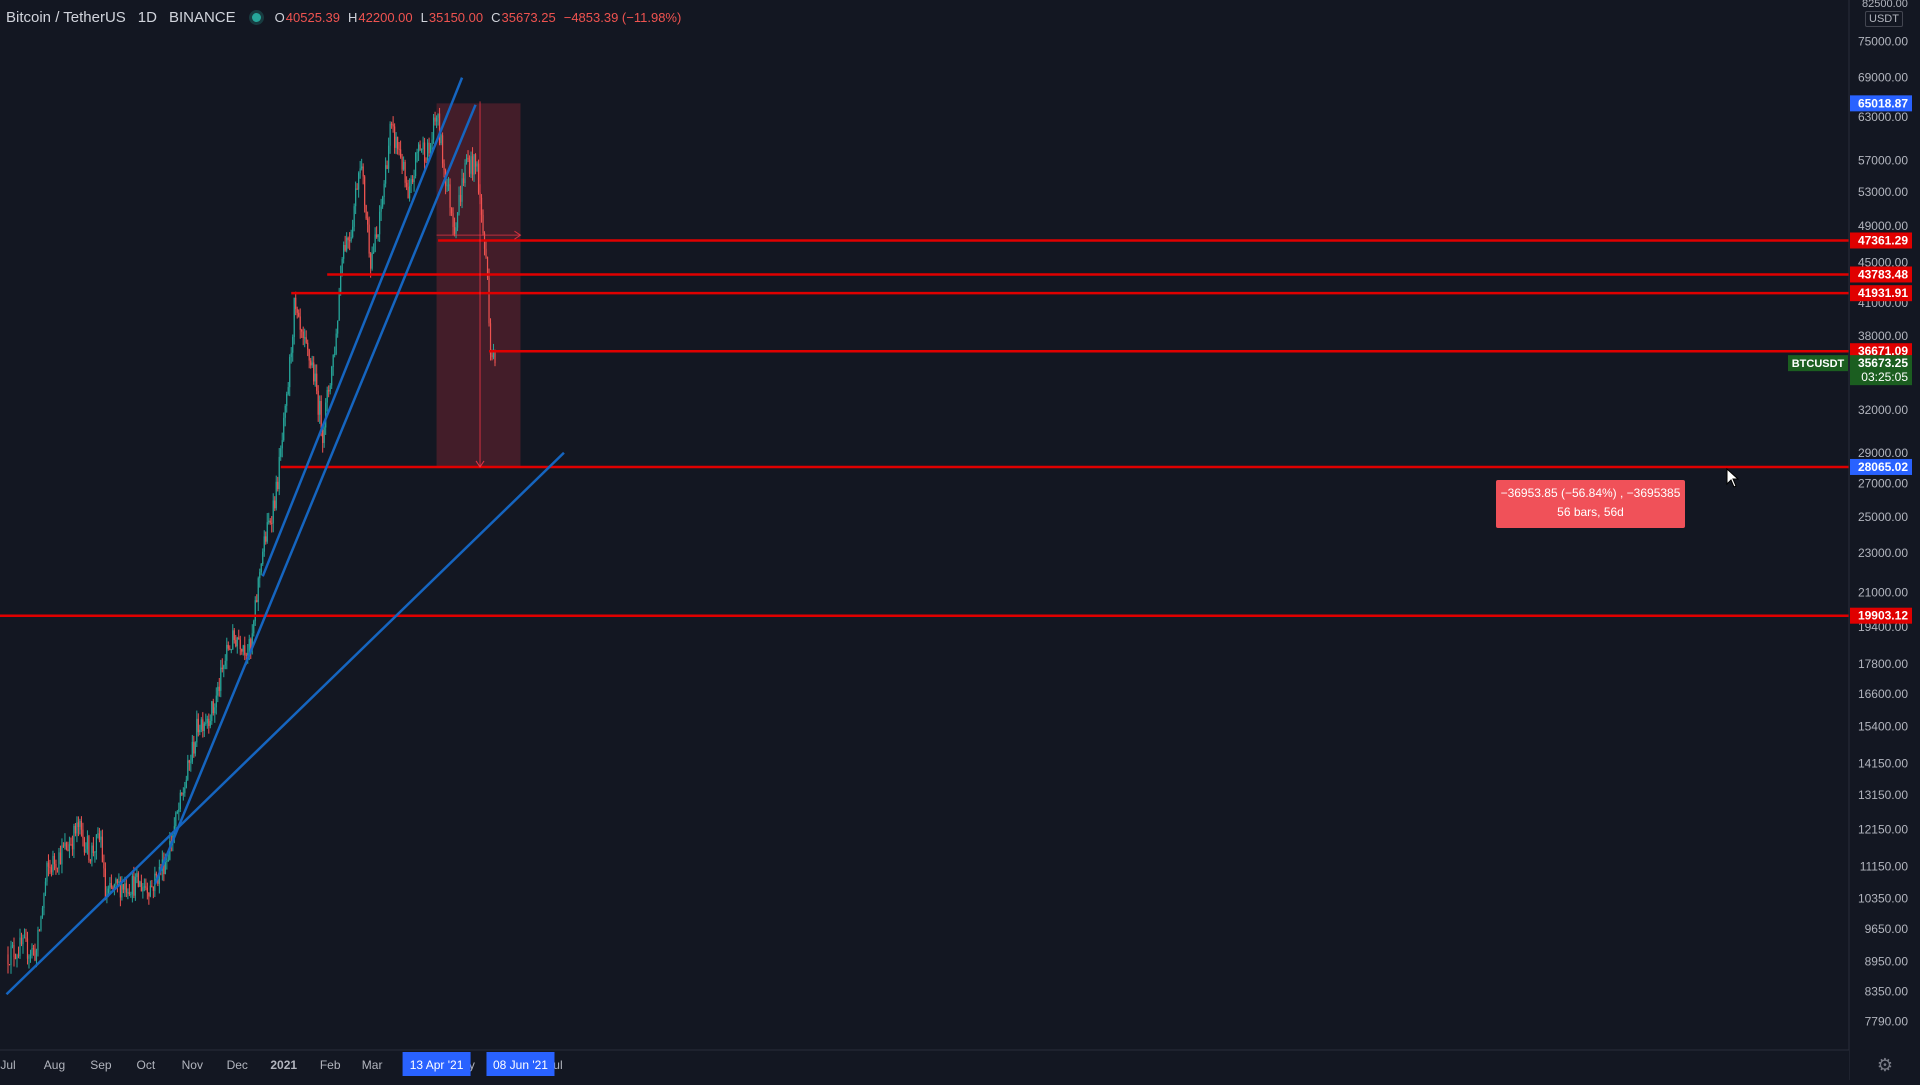 The height and width of the screenshot is (1085, 1920). I want to click on y-tick-label: 10350.00, so click(1883, 899).